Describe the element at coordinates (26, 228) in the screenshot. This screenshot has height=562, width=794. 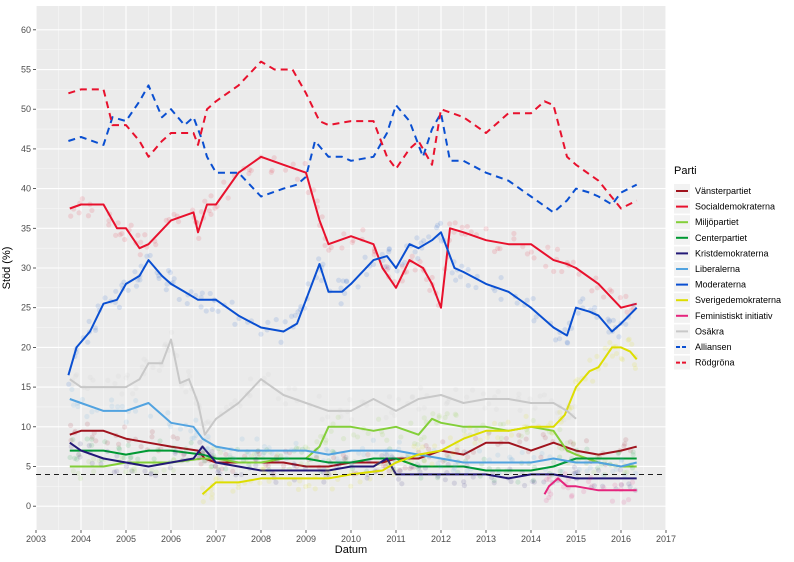
I see `y-tick-label: 35` at that location.